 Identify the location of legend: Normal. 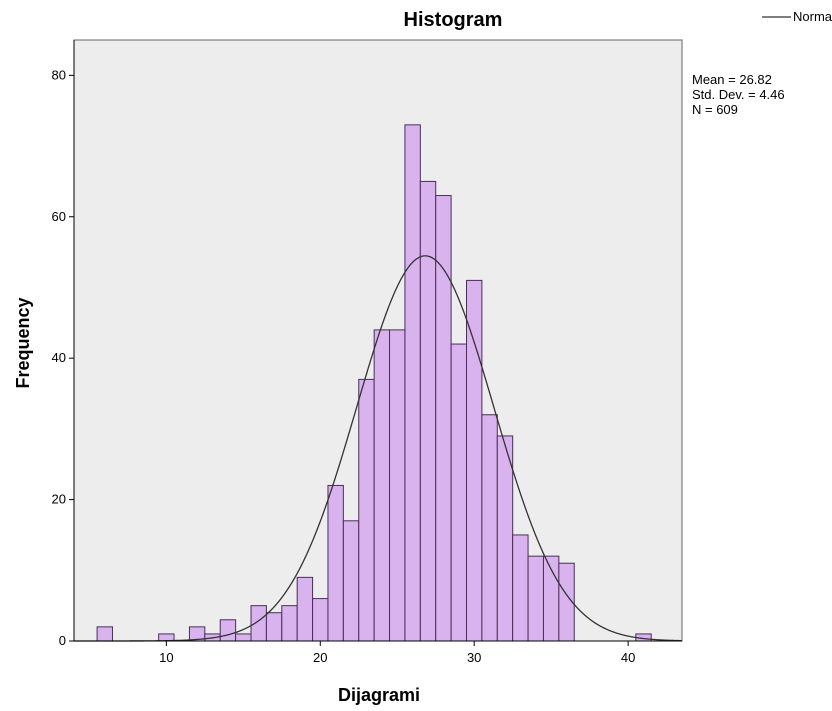
(797, 16).